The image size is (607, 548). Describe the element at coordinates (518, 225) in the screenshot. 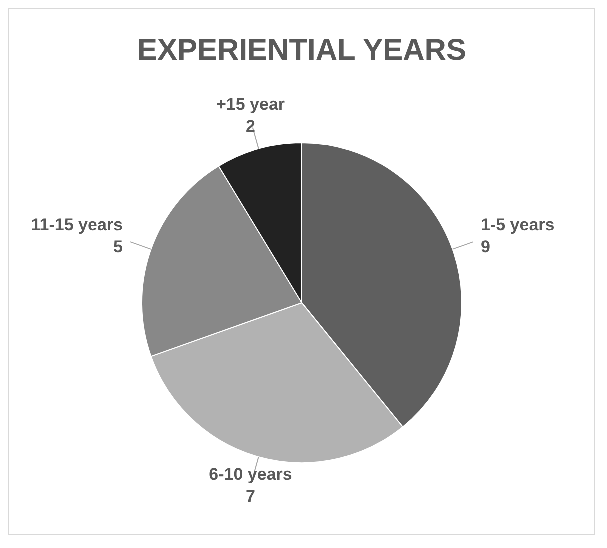

I see `slice-label: 1-5 years` at that location.